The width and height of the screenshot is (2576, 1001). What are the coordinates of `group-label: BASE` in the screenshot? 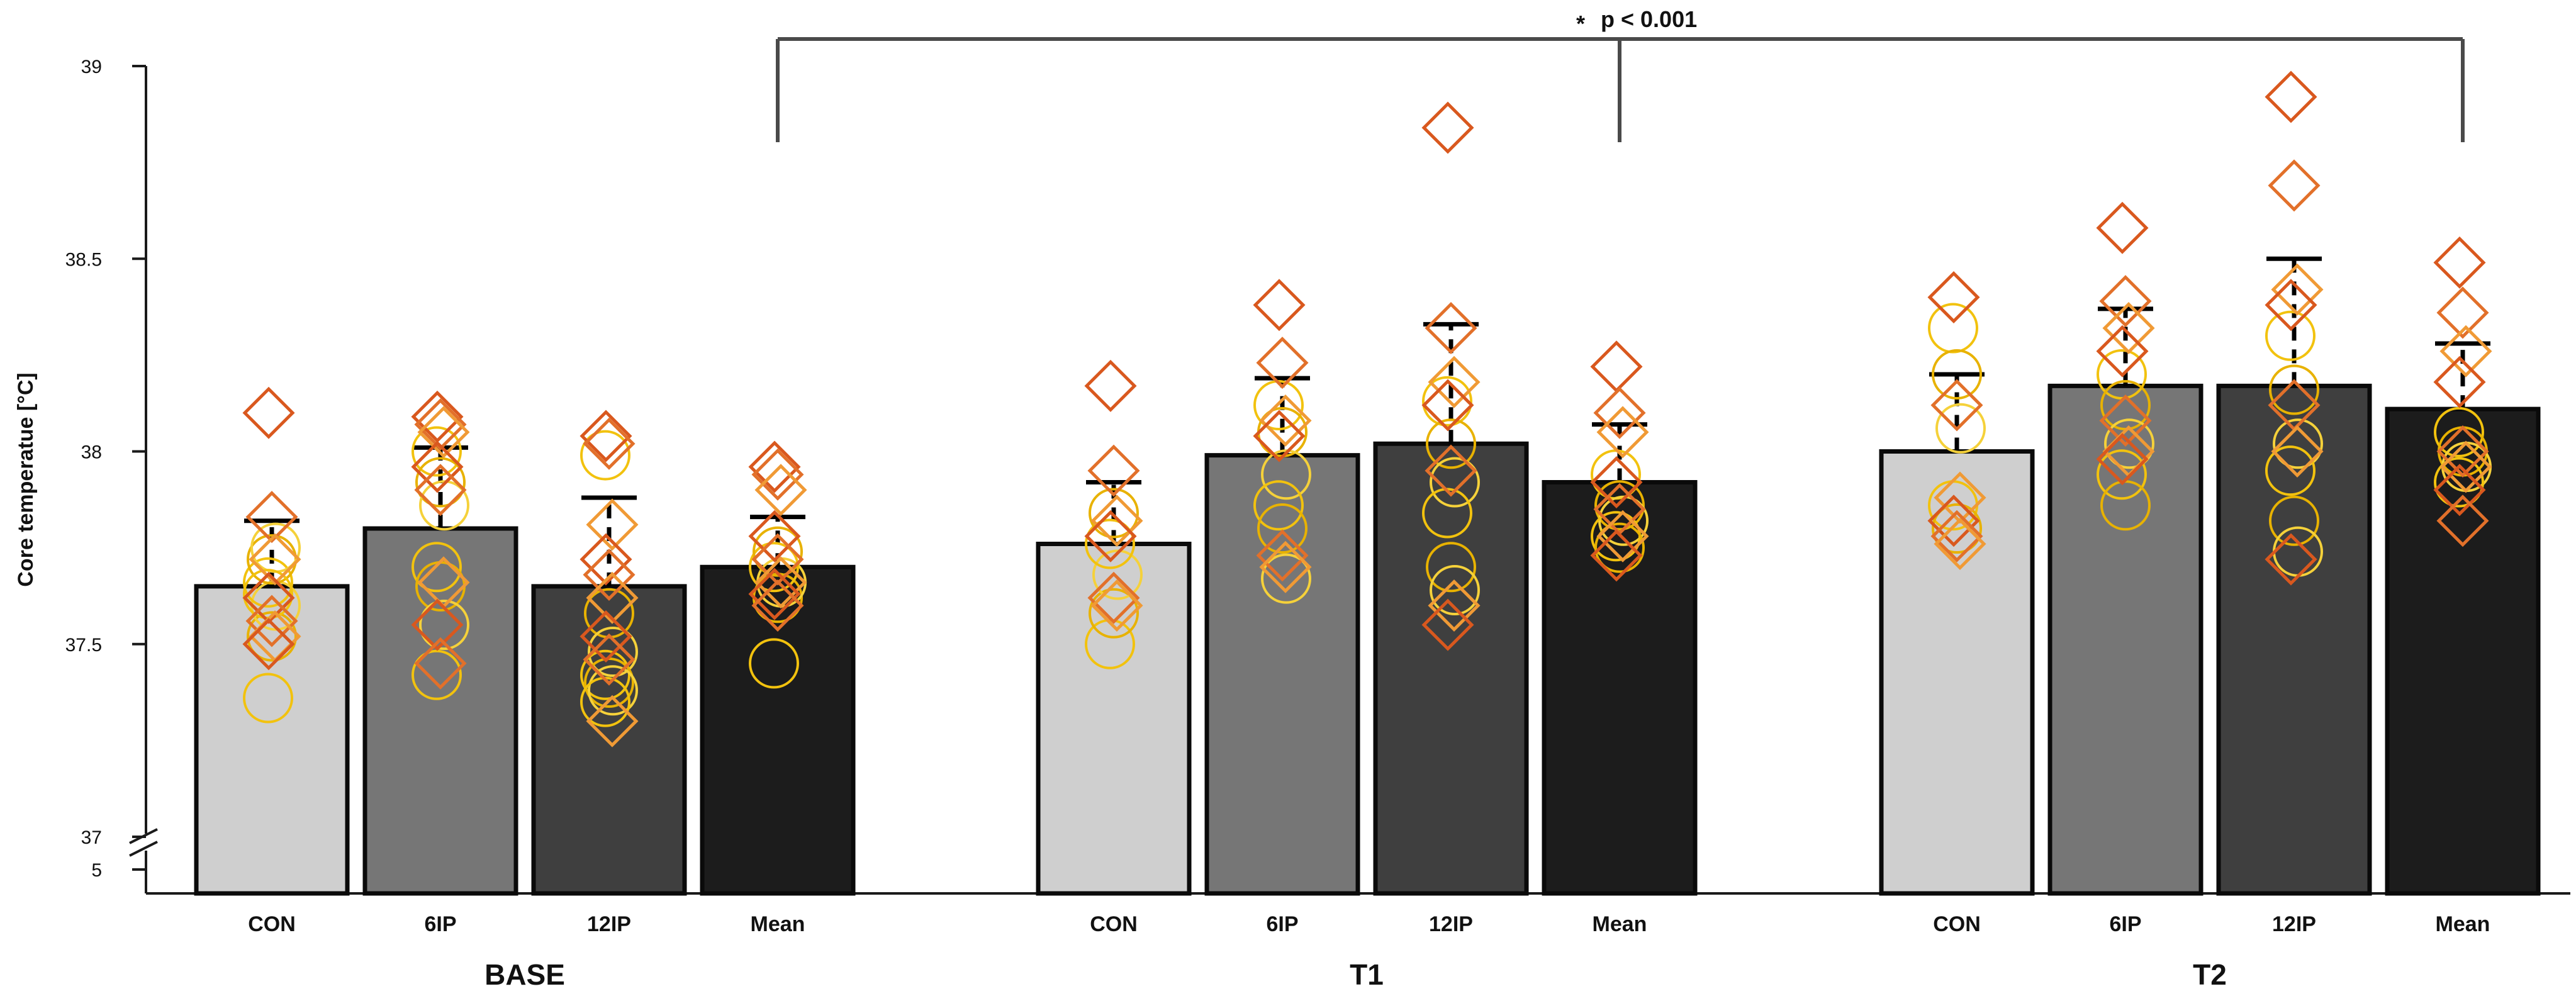 It's located at (524, 975).